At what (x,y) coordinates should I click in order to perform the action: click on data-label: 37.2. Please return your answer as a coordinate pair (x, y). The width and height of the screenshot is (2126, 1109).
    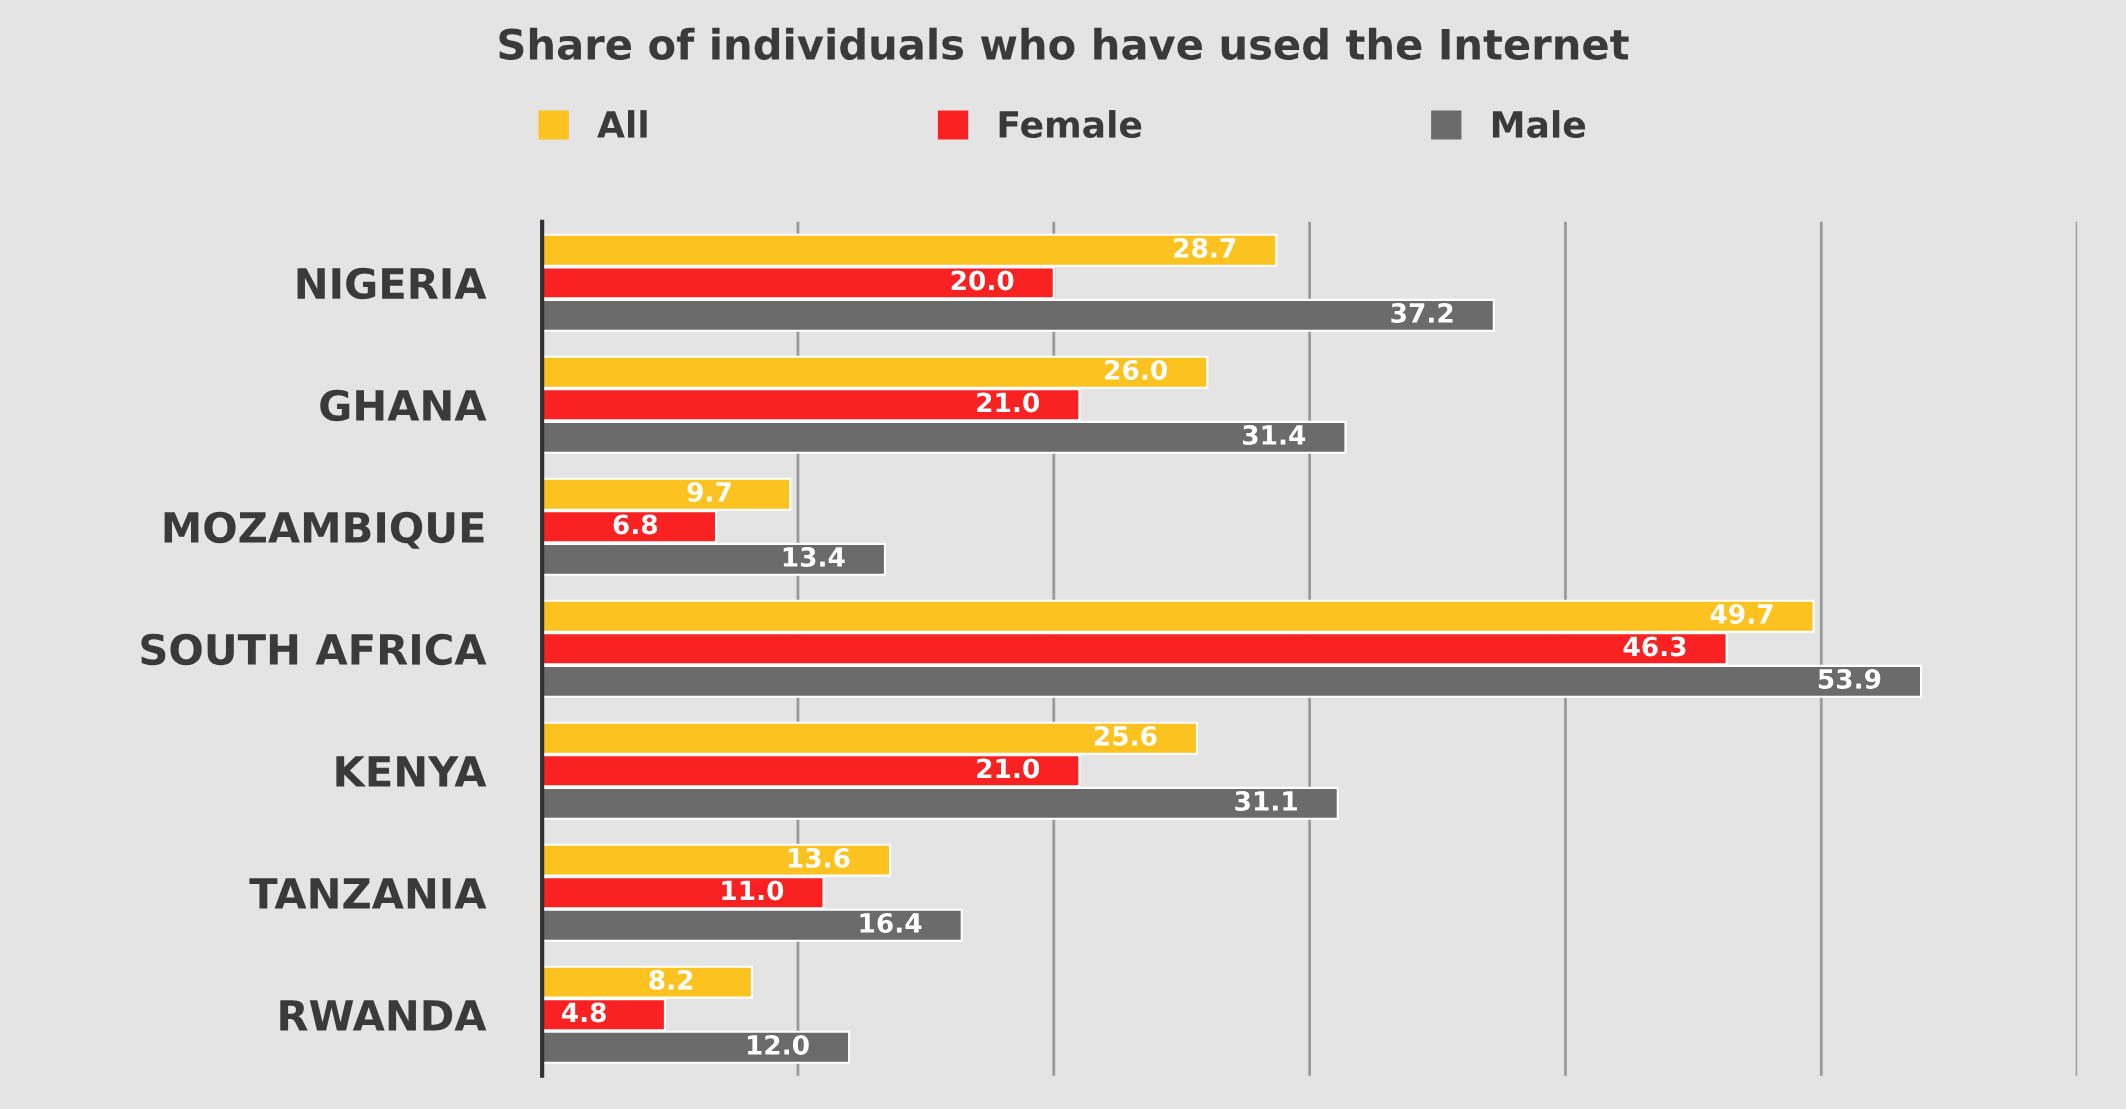
    Looking at the image, I should click on (1422, 313).